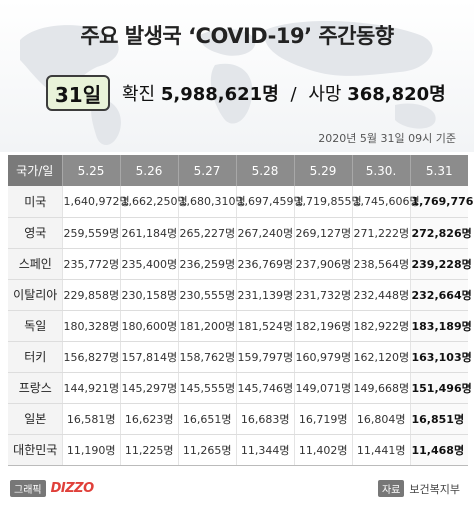  What do you see at coordinates (207, 450) in the screenshot?
I see `value-cell: 11,265명` at bounding box center [207, 450].